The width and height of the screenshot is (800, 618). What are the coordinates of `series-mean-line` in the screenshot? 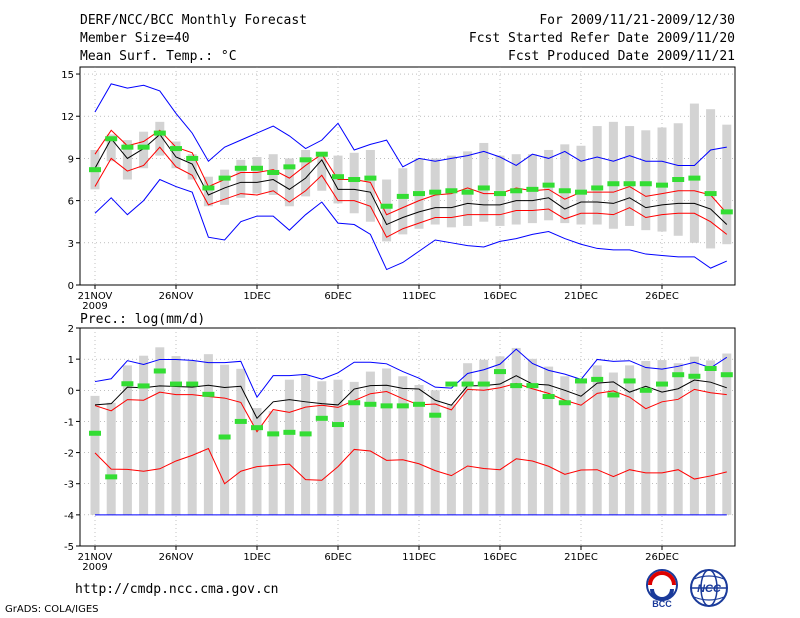 It's located at (410, 397).